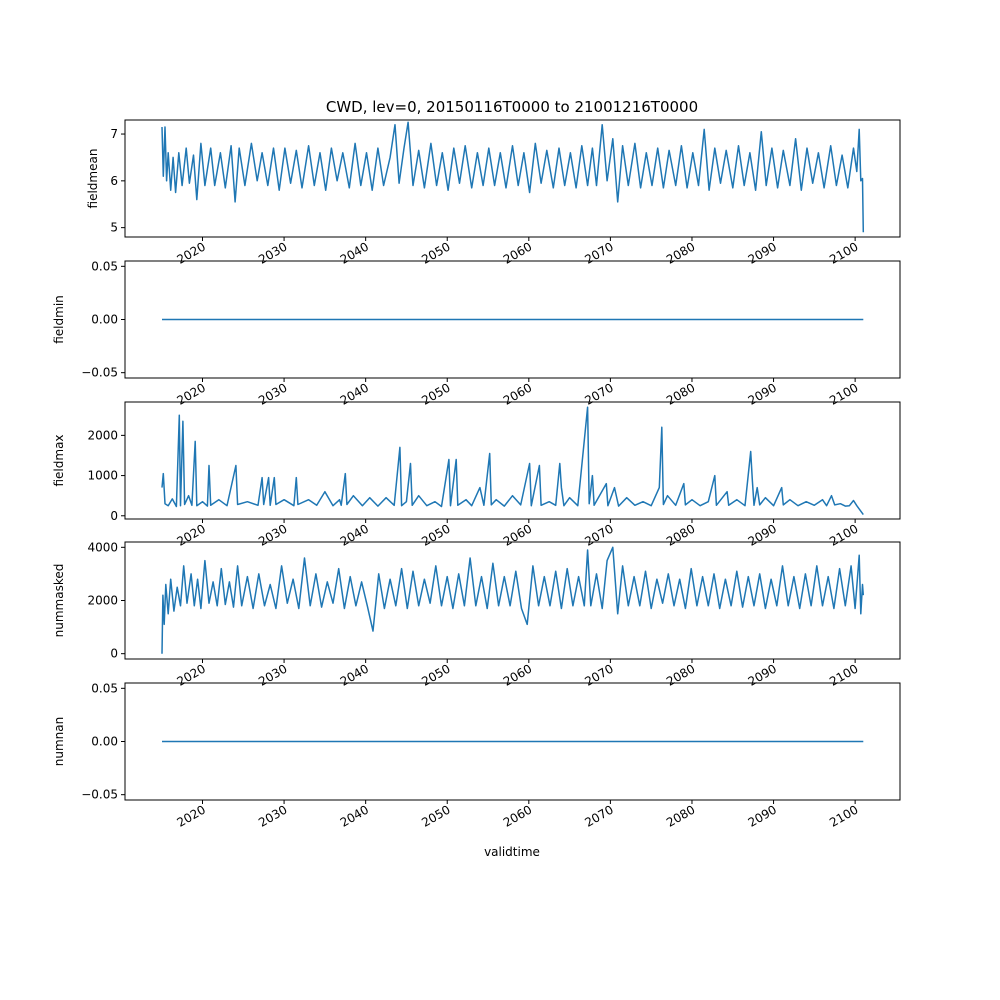 This screenshot has height=1000, width=1000. Describe the element at coordinates (191, 534) in the screenshot. I see `fieldmax-xtick-label: 2020` at that location.